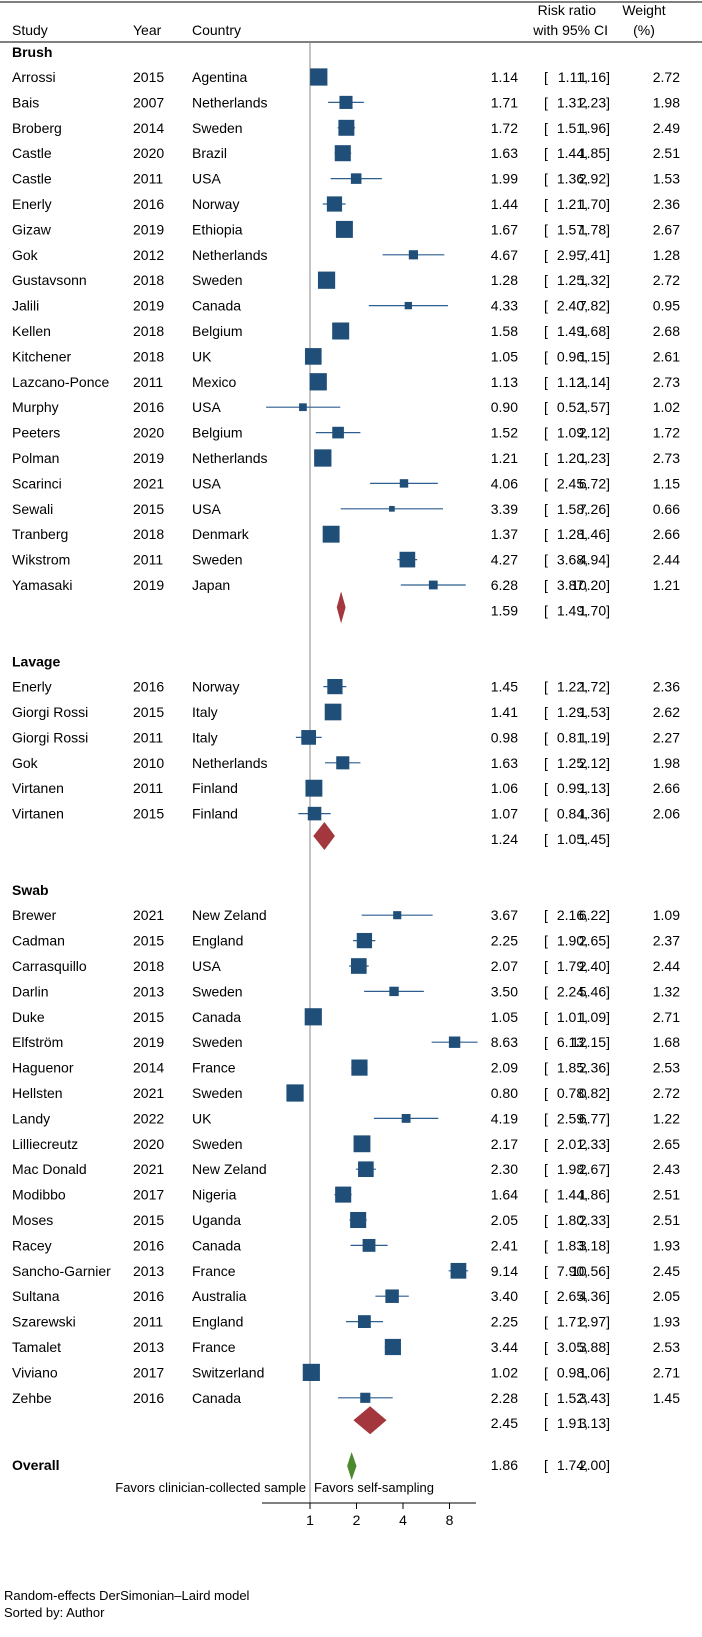  Describe the element at coordinates (32, 509) in the screenshot. I see `study-0-17-name: Sewali` at that location.